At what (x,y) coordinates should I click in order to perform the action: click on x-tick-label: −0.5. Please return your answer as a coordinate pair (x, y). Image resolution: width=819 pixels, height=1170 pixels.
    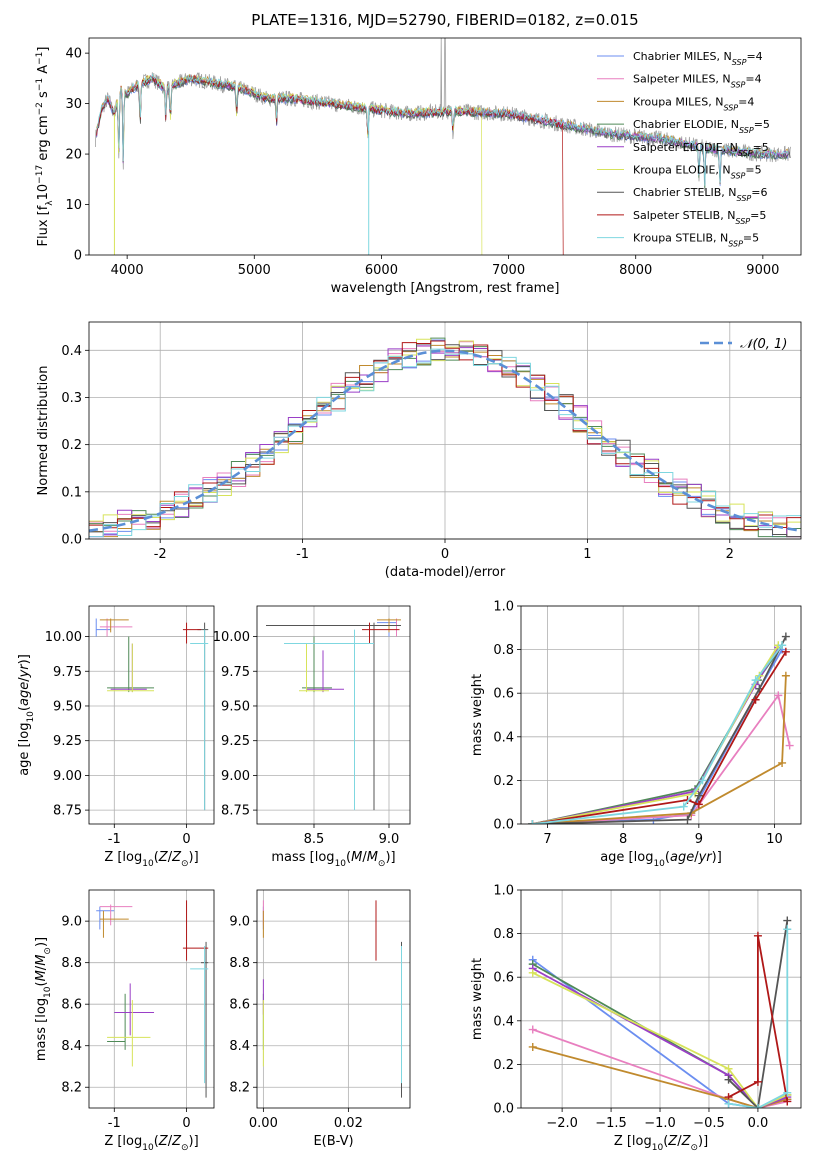
    Looking at the image, I should click on (709, 1123).